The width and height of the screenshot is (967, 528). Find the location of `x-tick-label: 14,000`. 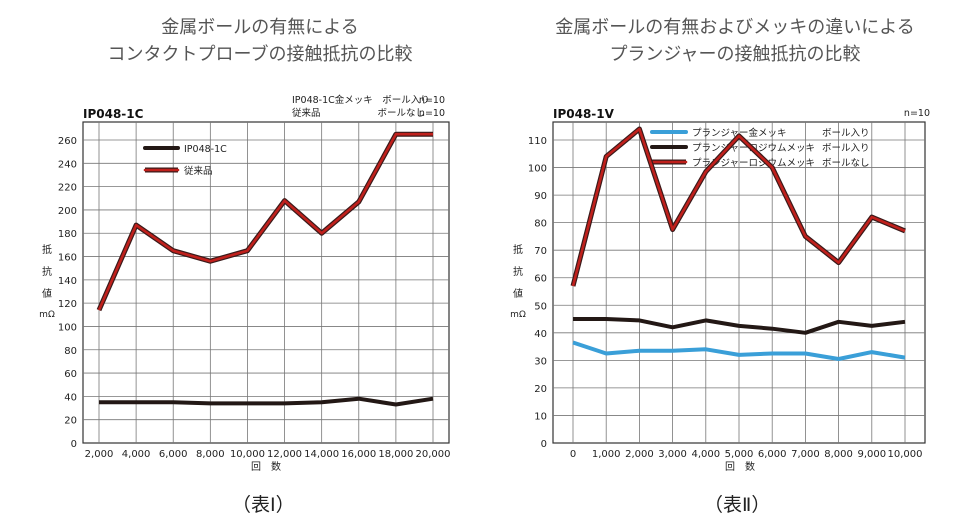

x-tick-label: 14,000 is located at coordinates (321, 454).